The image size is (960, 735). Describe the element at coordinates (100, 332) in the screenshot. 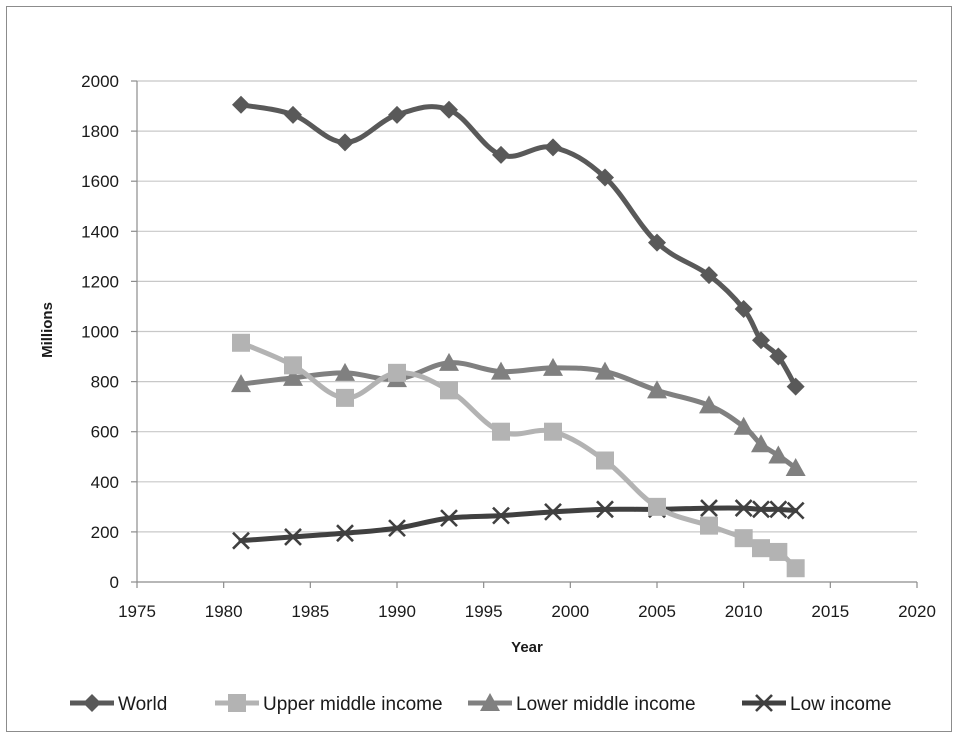

I see `y-tick-label: 1000` at that location.